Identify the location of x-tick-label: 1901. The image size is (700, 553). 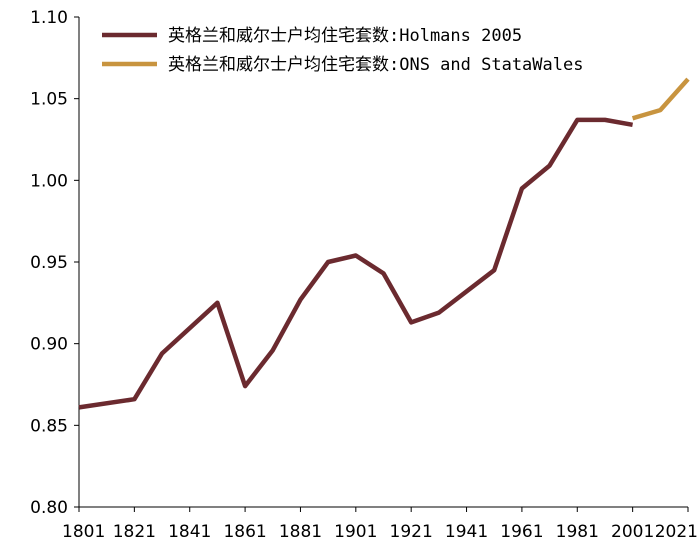
(355, 532).